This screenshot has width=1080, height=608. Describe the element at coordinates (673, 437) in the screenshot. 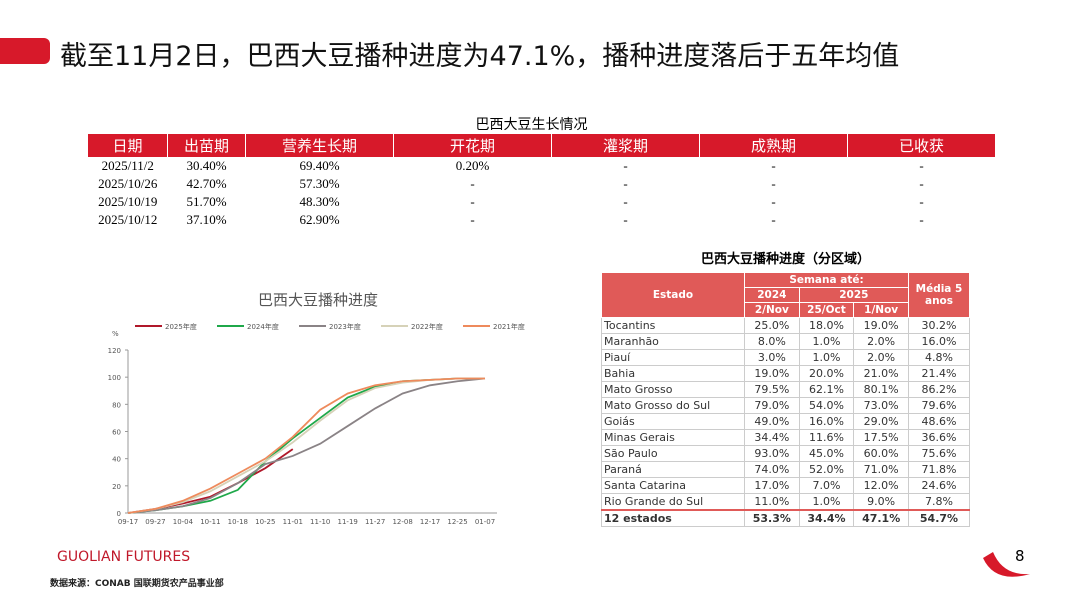

I see `cell: Minas Gerais` at that location.